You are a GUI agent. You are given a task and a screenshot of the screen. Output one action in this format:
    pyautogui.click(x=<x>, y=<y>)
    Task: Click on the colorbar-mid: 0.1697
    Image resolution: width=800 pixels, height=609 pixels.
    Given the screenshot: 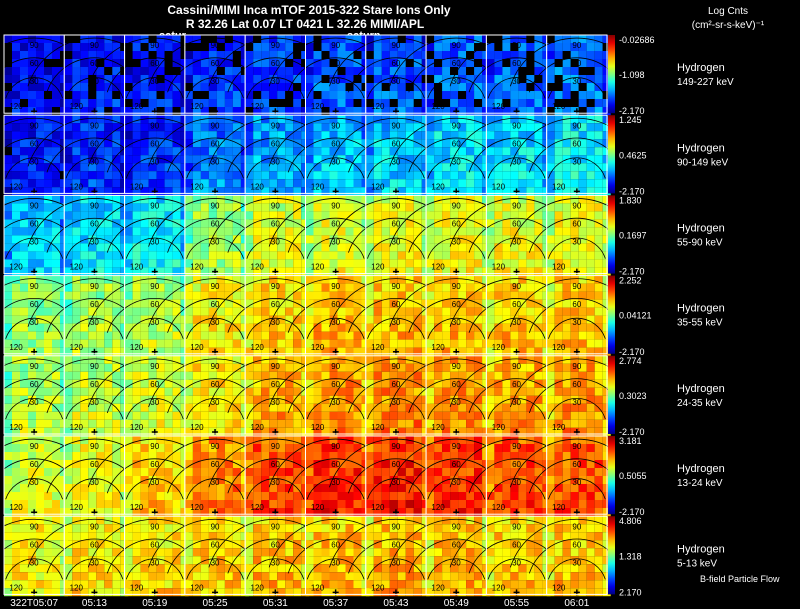 What is the action you would take?
    pyautogui.click(x=633, y=236)
    